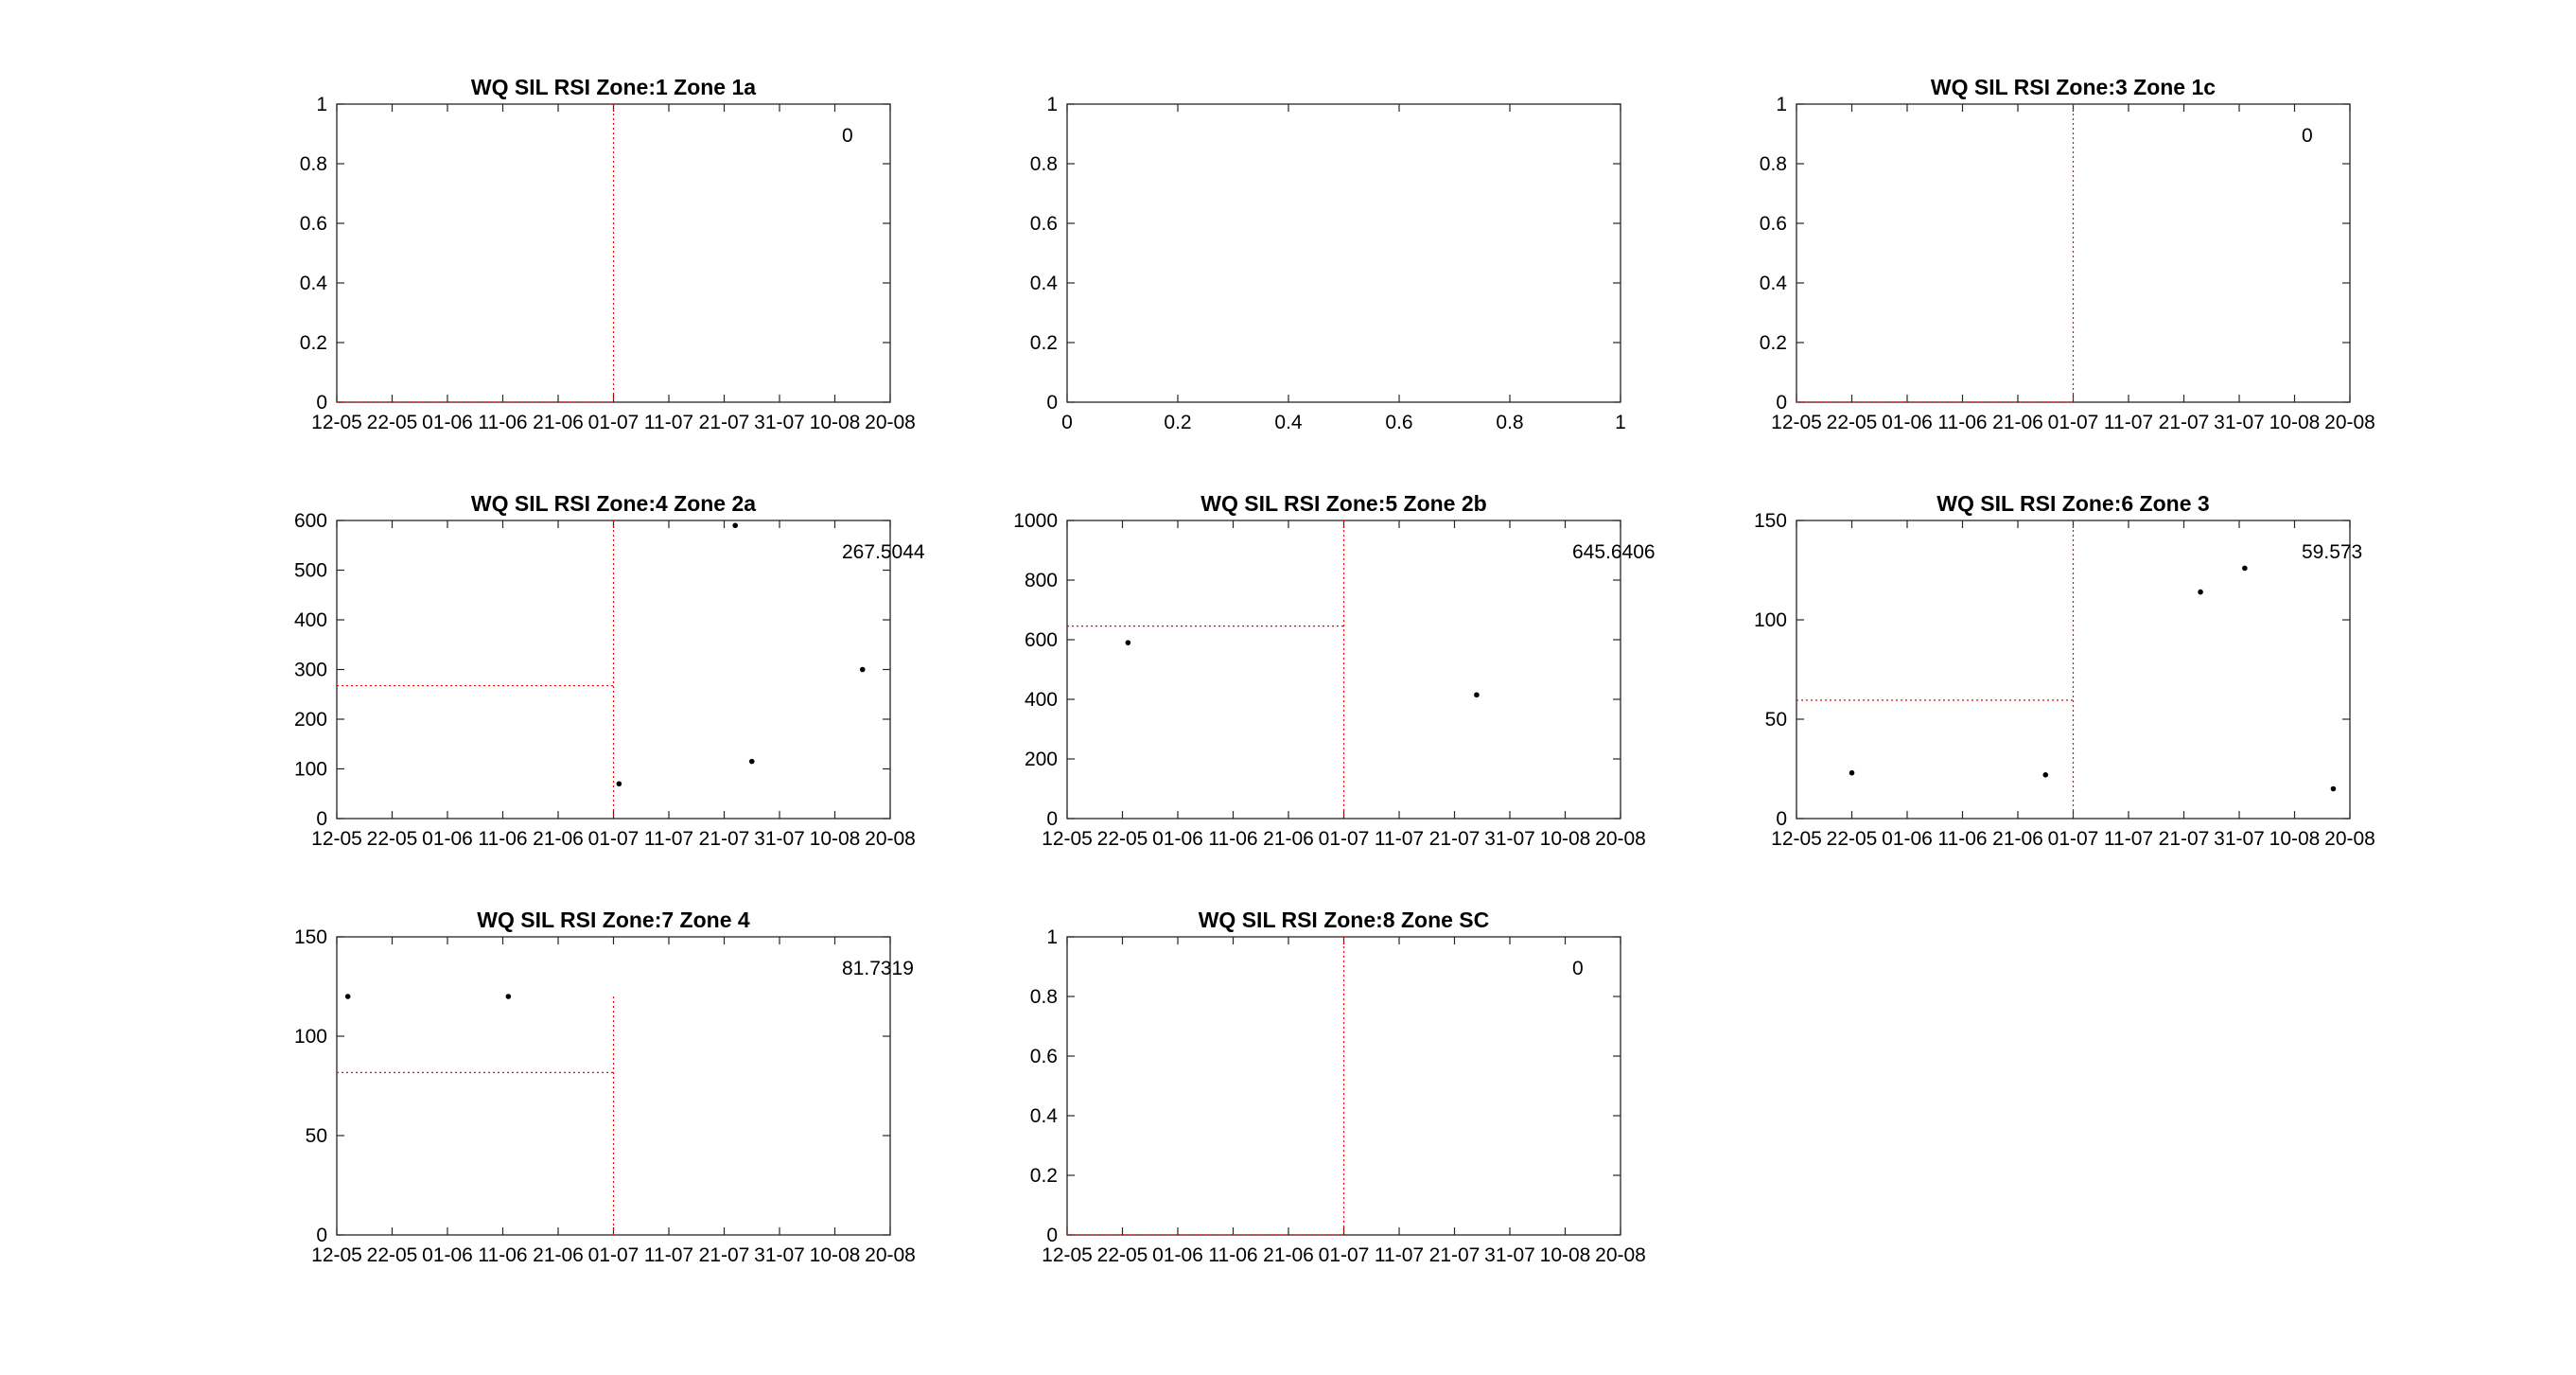  Describe the element at coordinates (1509, 422) in the screenshot. I see `x-tick-label: 0.8` at that location.